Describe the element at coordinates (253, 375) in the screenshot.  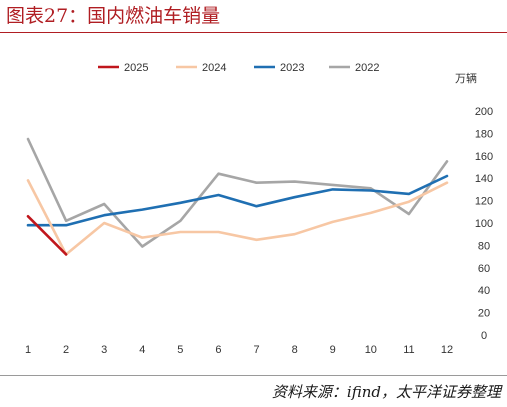
I see `footer-divider` at that location.